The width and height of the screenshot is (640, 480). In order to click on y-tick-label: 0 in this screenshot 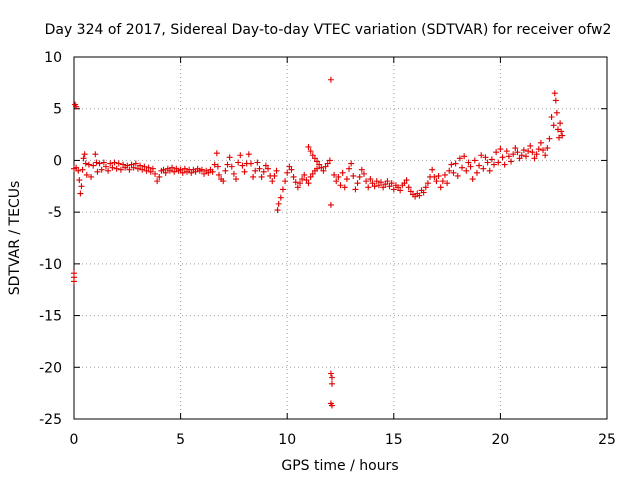, I will do `click(57, 161)`.